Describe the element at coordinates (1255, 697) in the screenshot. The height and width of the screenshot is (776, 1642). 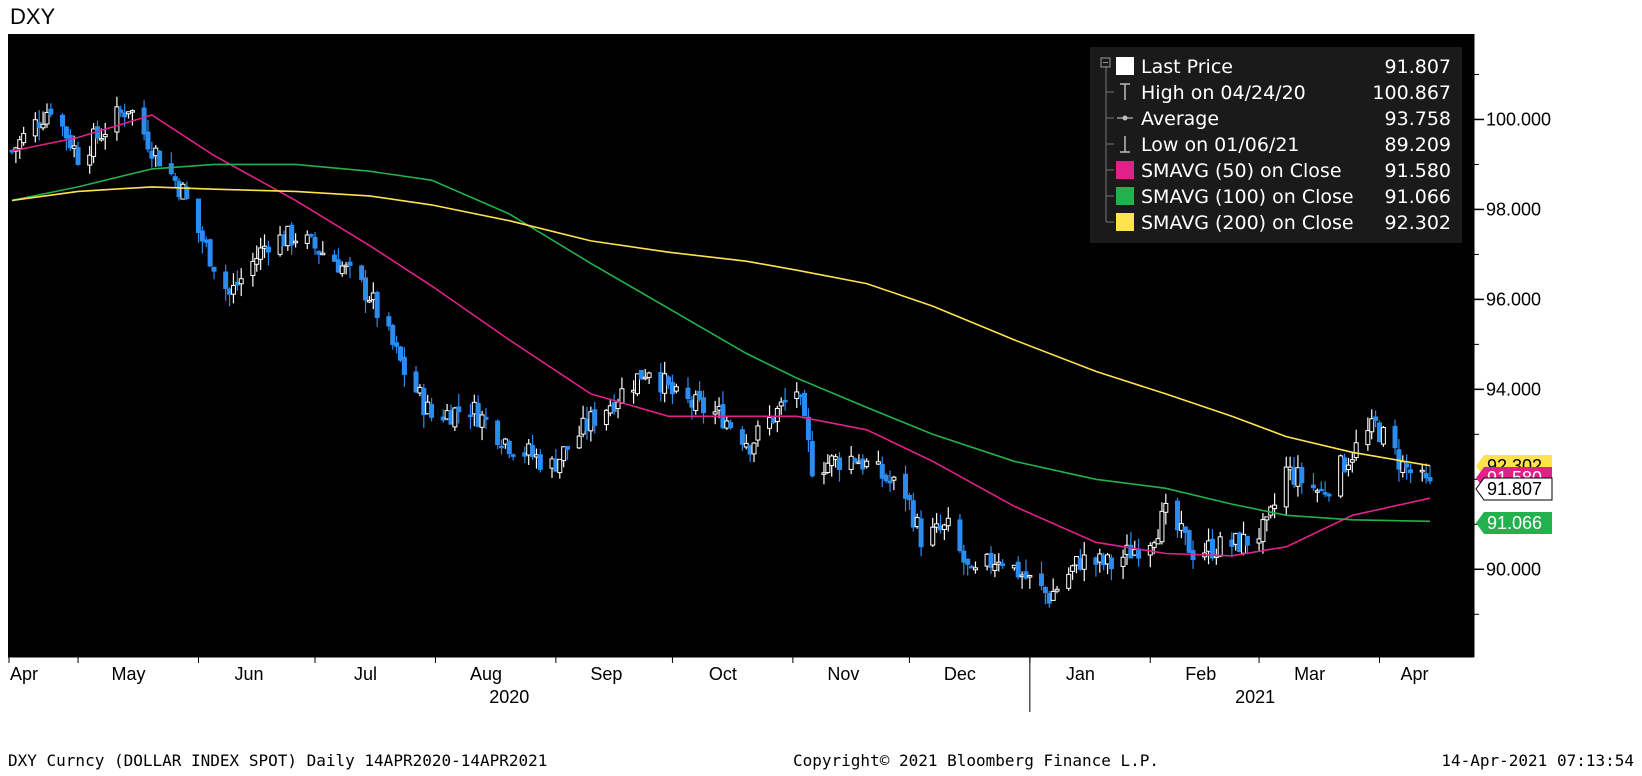
I see `x-year-label: 2021` at that location.